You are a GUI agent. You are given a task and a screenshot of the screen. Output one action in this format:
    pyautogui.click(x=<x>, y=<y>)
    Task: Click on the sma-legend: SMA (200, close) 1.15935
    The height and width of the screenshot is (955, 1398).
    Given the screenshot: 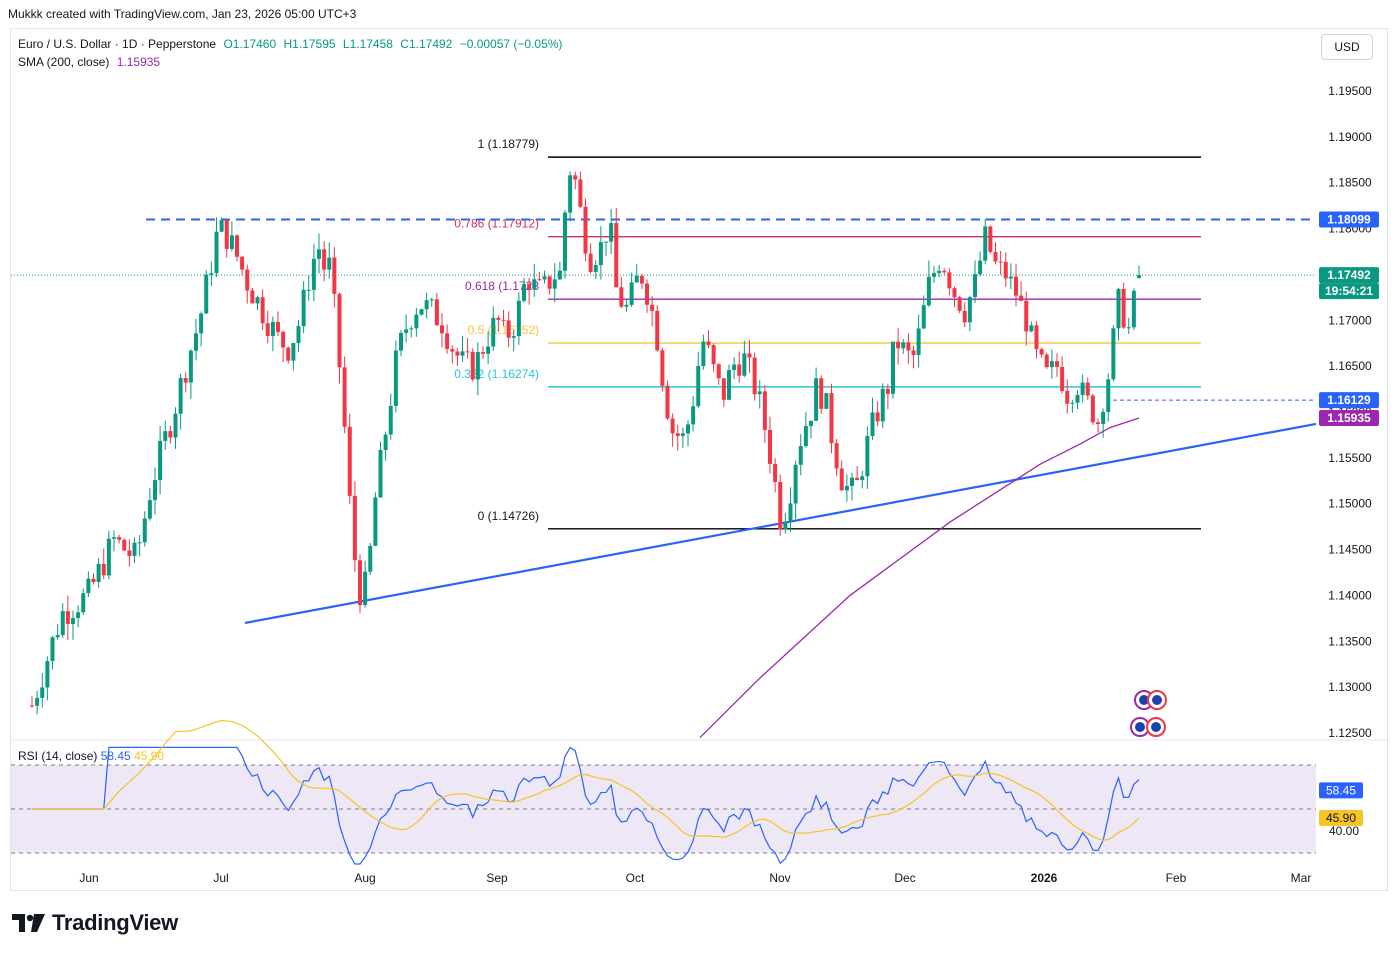 What is the action you would take?
    pyautogui.click(x=91, y=62)
    